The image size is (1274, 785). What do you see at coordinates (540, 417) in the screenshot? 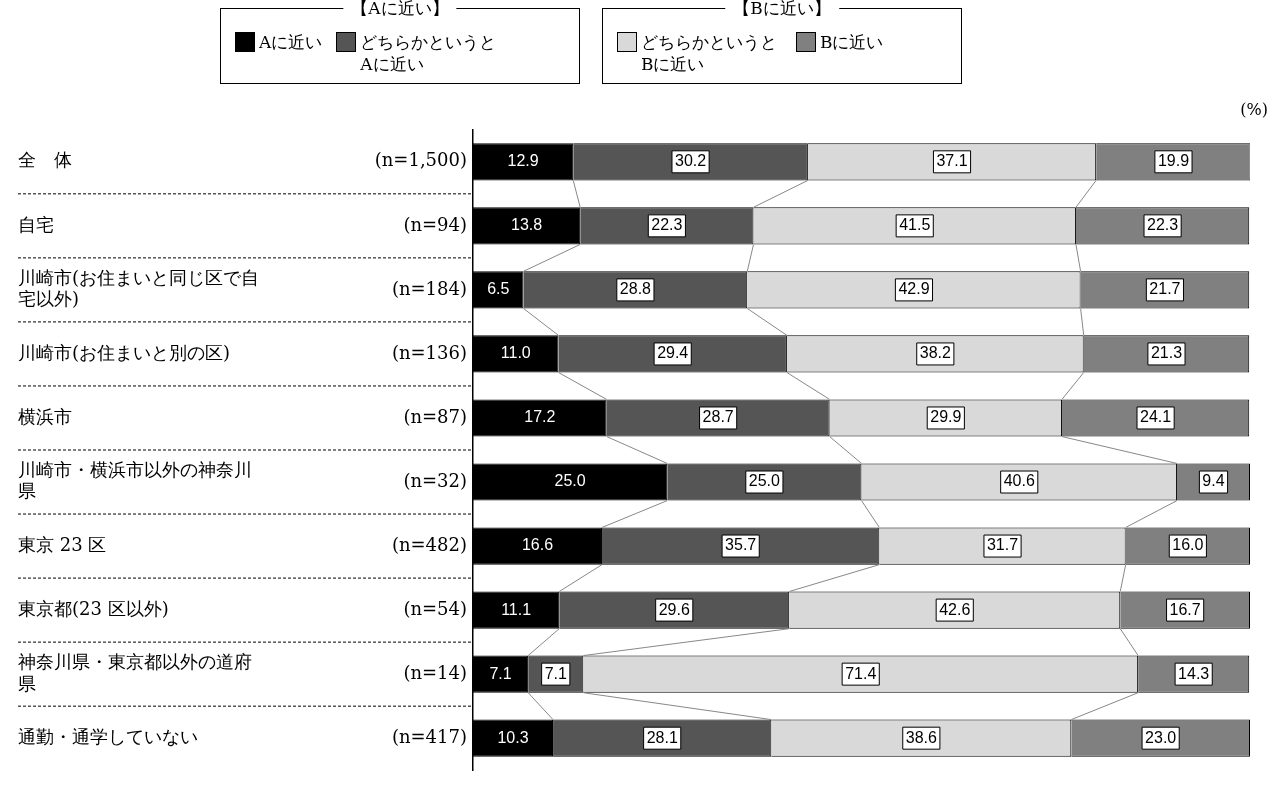
I see `data-label: 17.2` at bounding box center [540, 417].